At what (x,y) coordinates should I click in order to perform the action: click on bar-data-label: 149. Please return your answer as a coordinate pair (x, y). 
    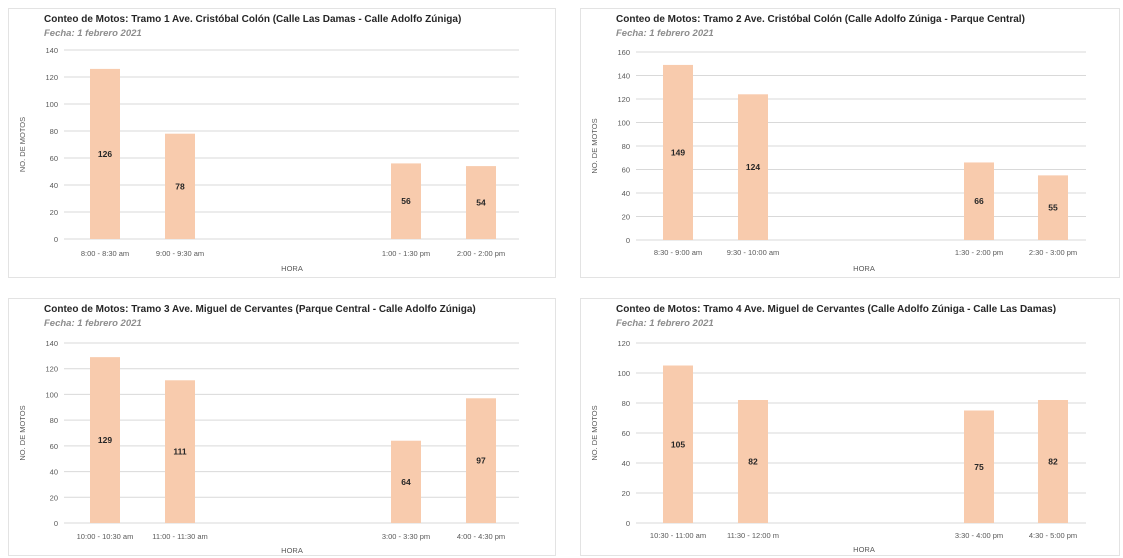
    Looking at the image, I should click on (678, 152).